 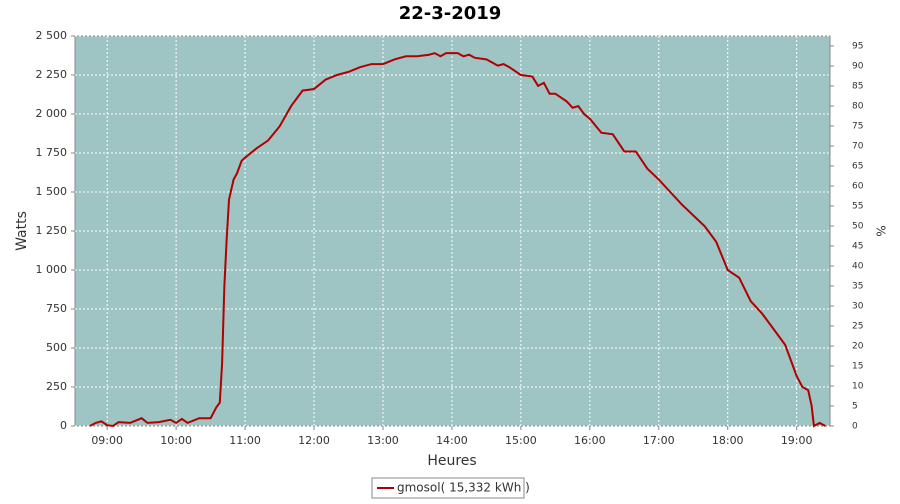 What do you see at coordinates (858, 67) in the screenshot?
I see `y2-tick-label: 90` at bounding box center [858, 67].